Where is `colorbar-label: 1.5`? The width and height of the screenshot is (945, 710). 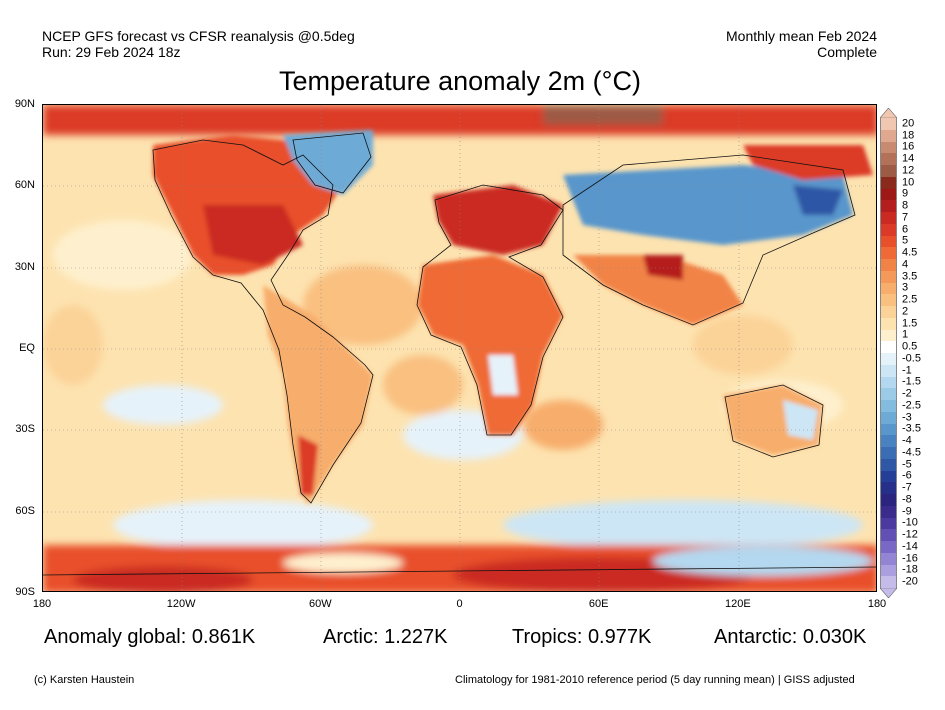
colorbar-label: 1.5 is located at coordinates (910, 323).